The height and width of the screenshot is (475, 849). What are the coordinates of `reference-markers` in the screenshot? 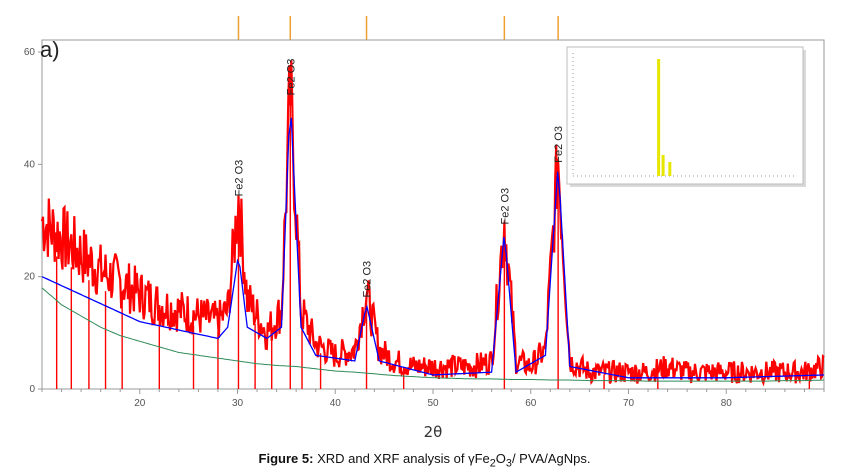 It's located at (398, 28).